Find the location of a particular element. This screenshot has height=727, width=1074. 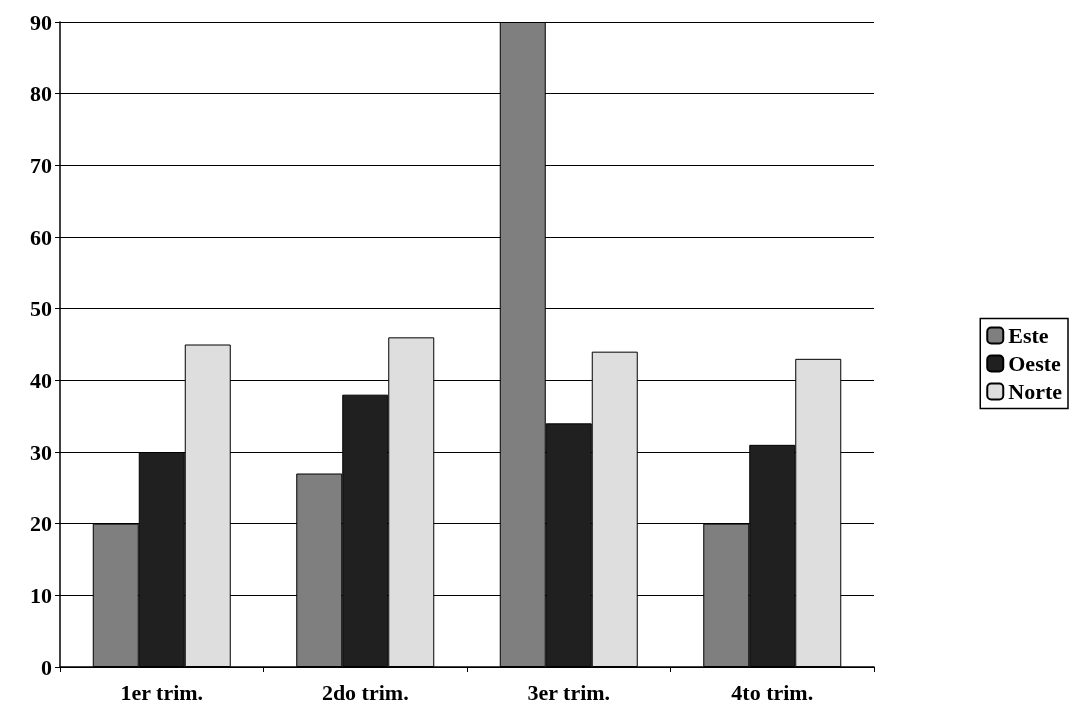

x-tick-label: 3er trim. is located at coordinates (569, 692).